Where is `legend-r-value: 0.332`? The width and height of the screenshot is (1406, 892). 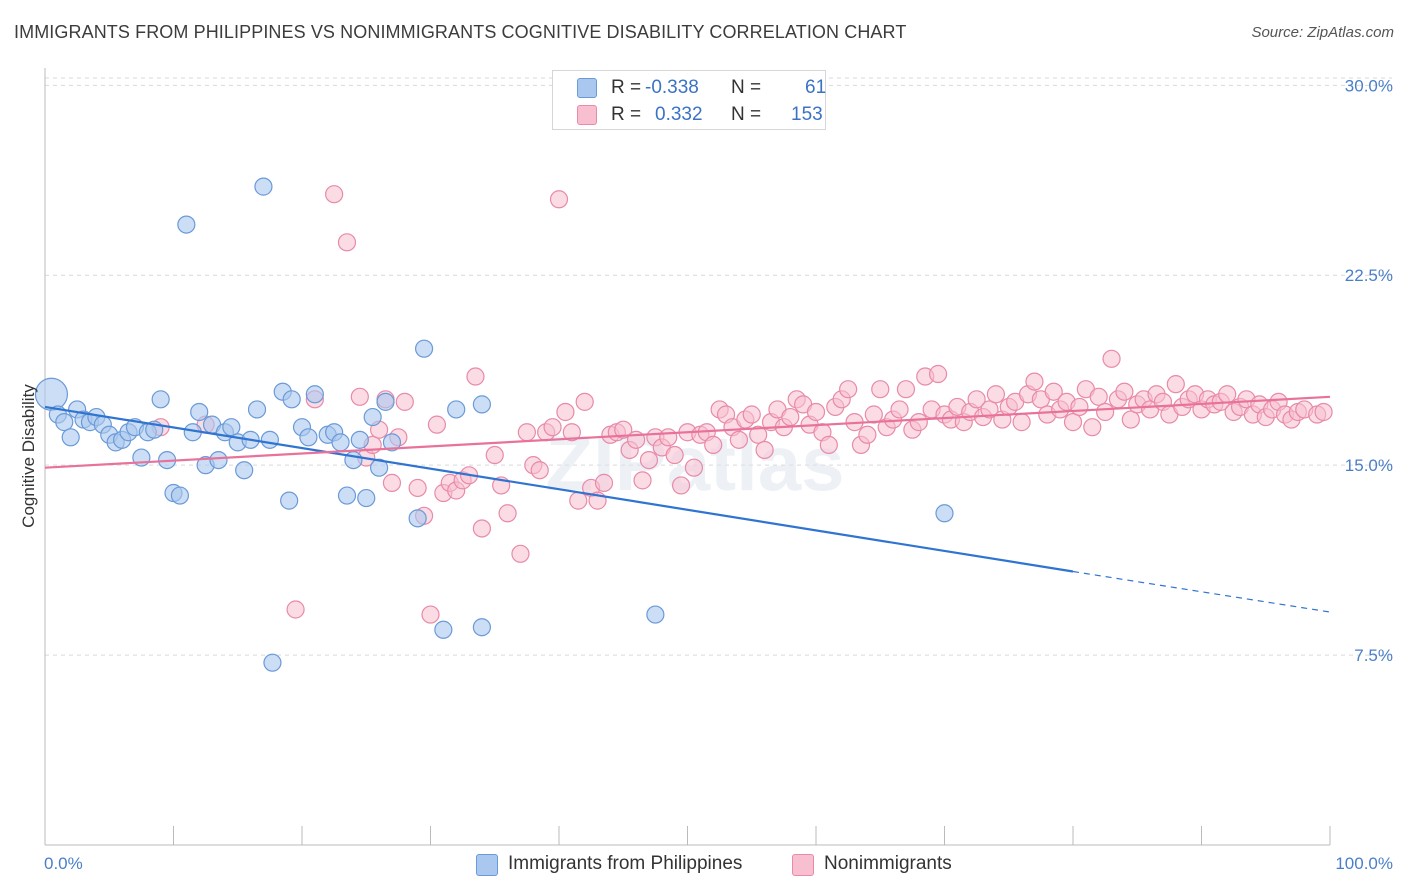
legend-r-value: 0.332 is located at coordinates (679, 114).